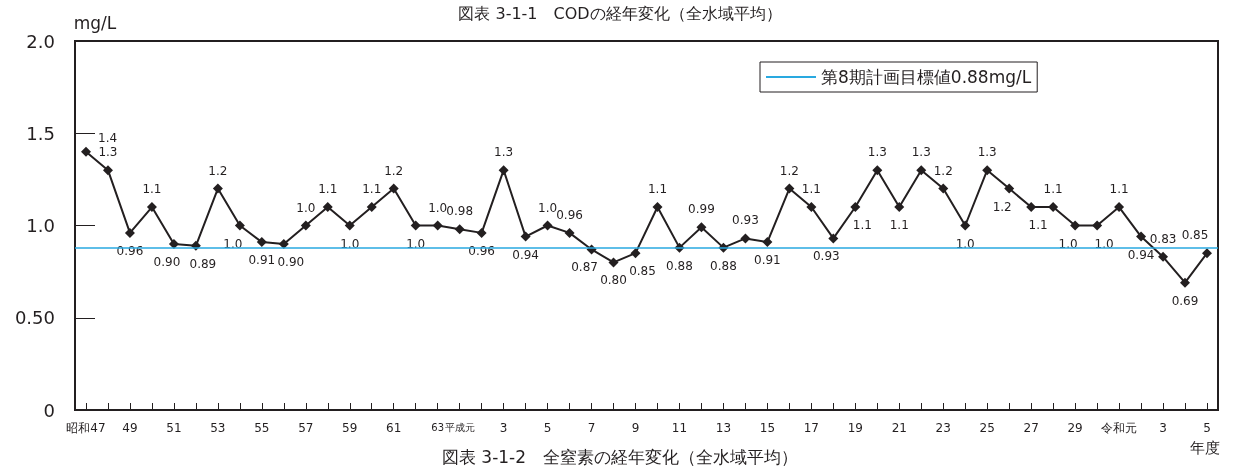  I want to click on x-tick-label: 13, so click(723, 428).